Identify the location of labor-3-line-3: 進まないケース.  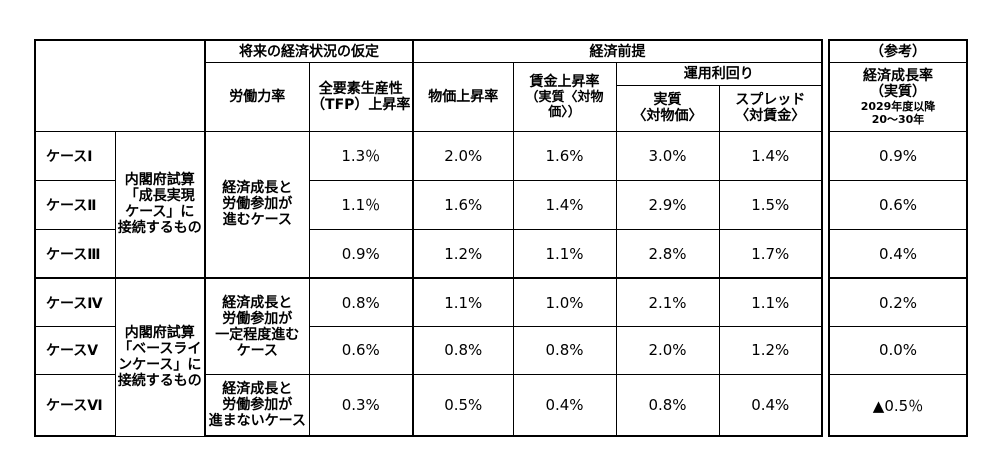
(257, 421).